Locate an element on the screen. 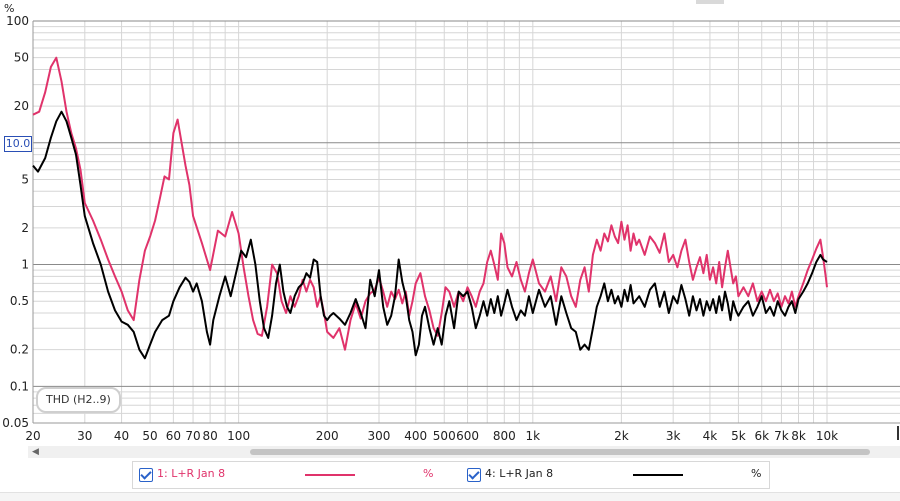  x-tick-label: 500 is located at coordinates (444, 436).